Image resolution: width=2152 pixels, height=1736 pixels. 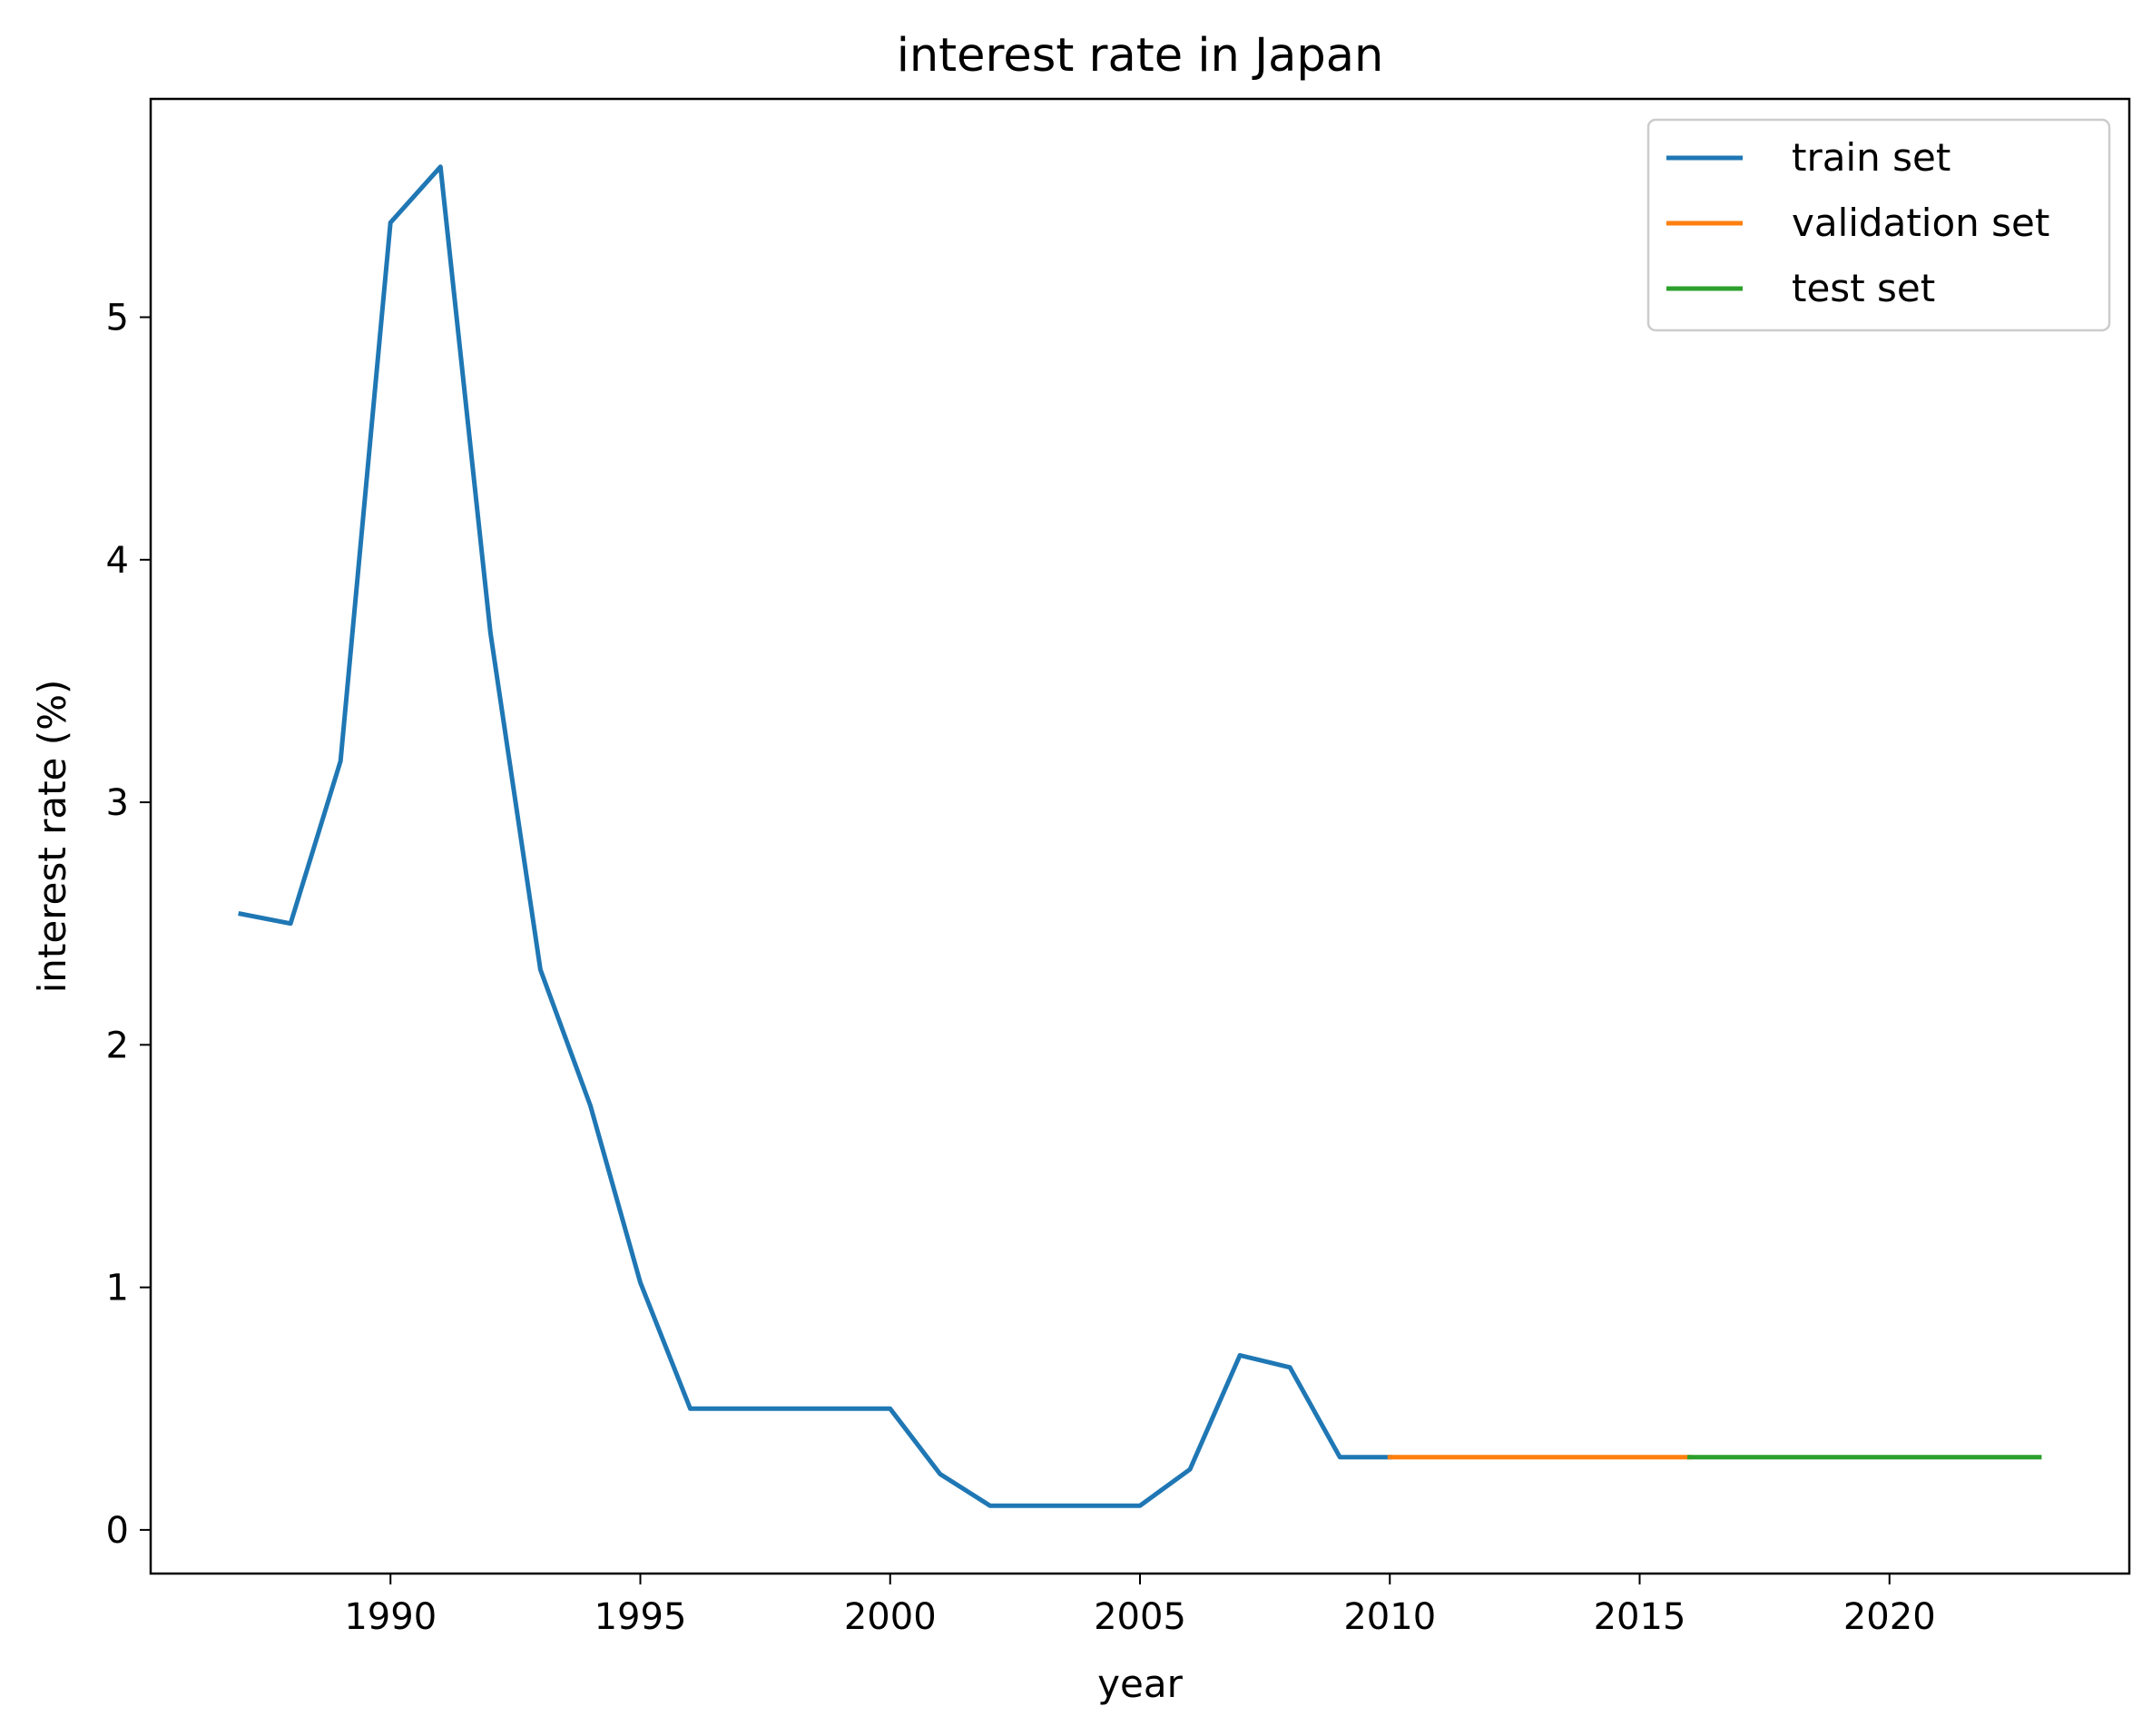 What do you see at coordinates (1140, 1617) in the screenshot?
I see `x-tick-label: 2005` at bounding box center [1140, 1617].